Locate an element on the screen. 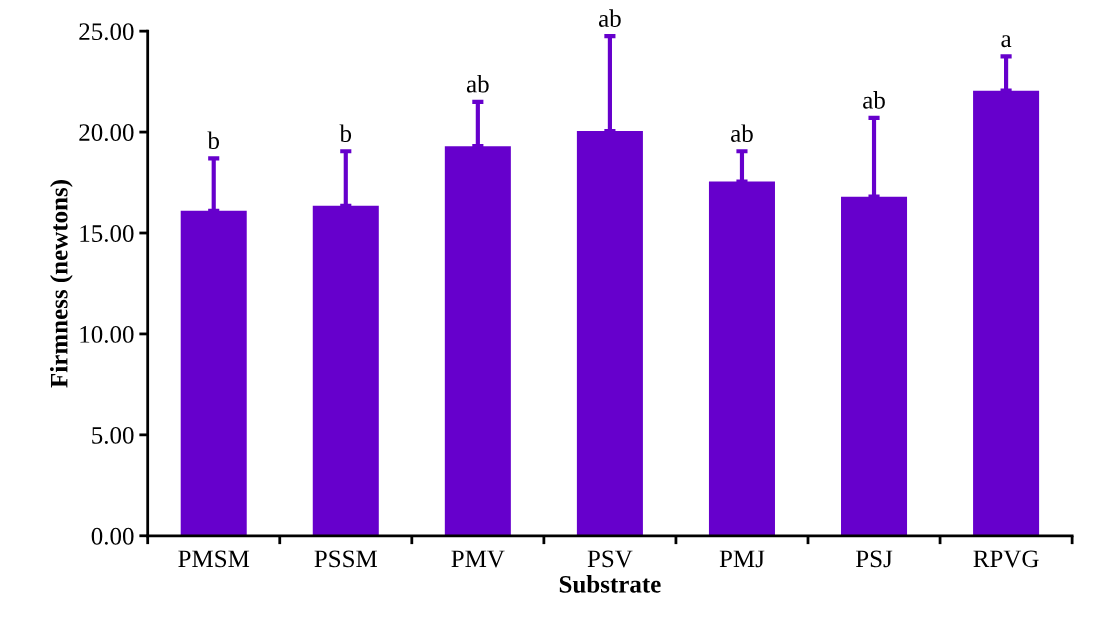  x-tick-label: PSSM is located at coordinates (346, 559).